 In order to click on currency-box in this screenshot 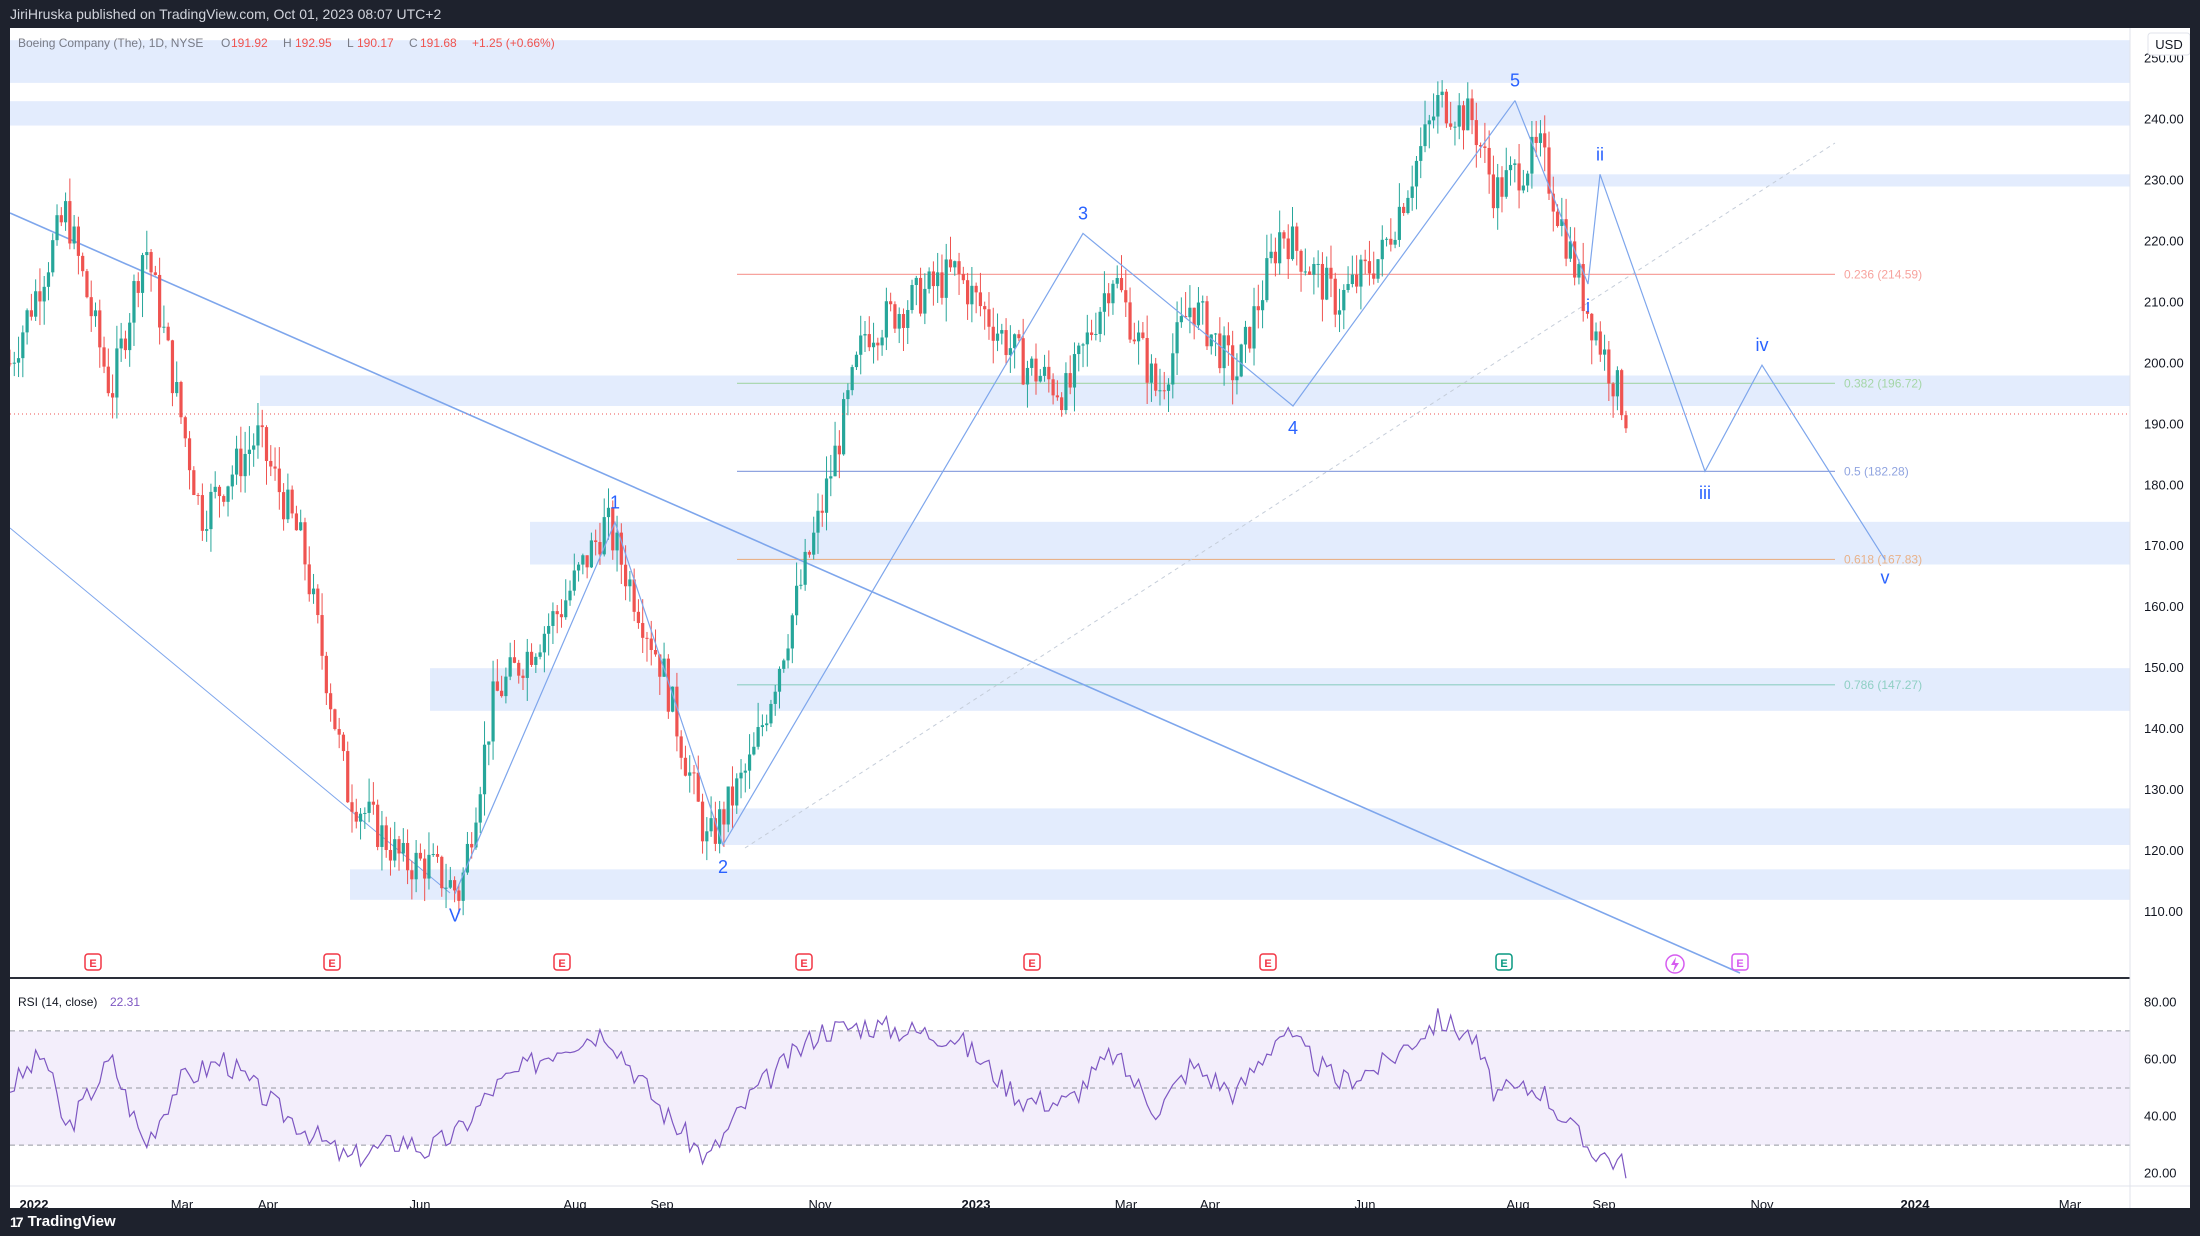, I will do `click(2168, 44)`.